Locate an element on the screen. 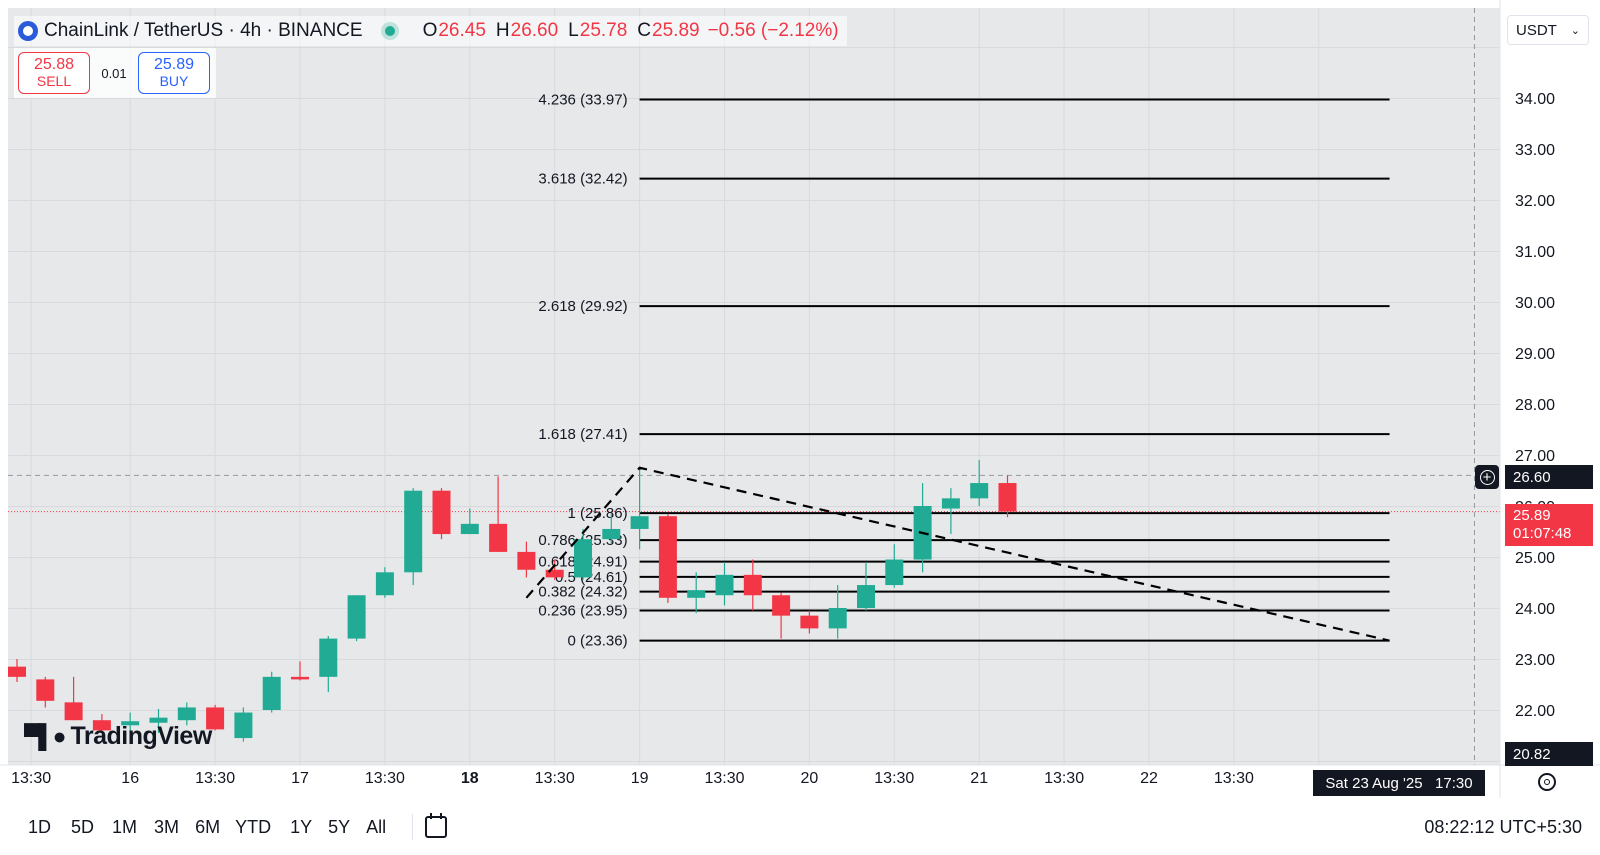 The image size is (1600, 855). settings-gear-icon is located at coordinates (1547, 782).